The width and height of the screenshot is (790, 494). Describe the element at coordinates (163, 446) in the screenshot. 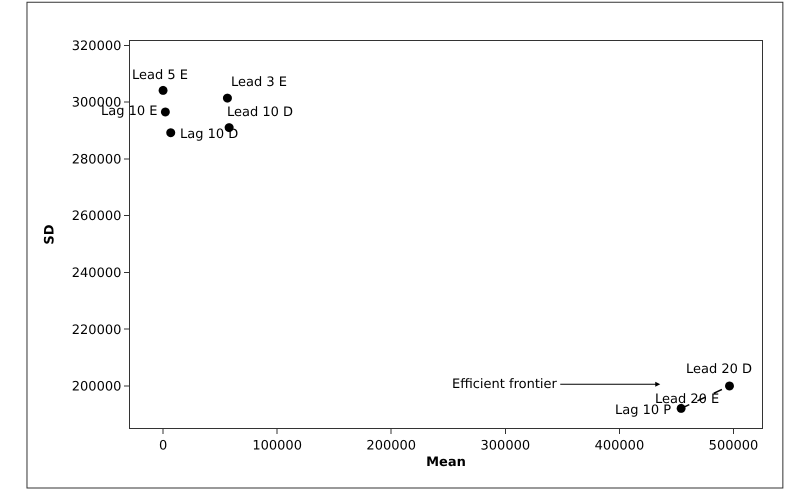

I see `x-tick-label: 0` at that location.